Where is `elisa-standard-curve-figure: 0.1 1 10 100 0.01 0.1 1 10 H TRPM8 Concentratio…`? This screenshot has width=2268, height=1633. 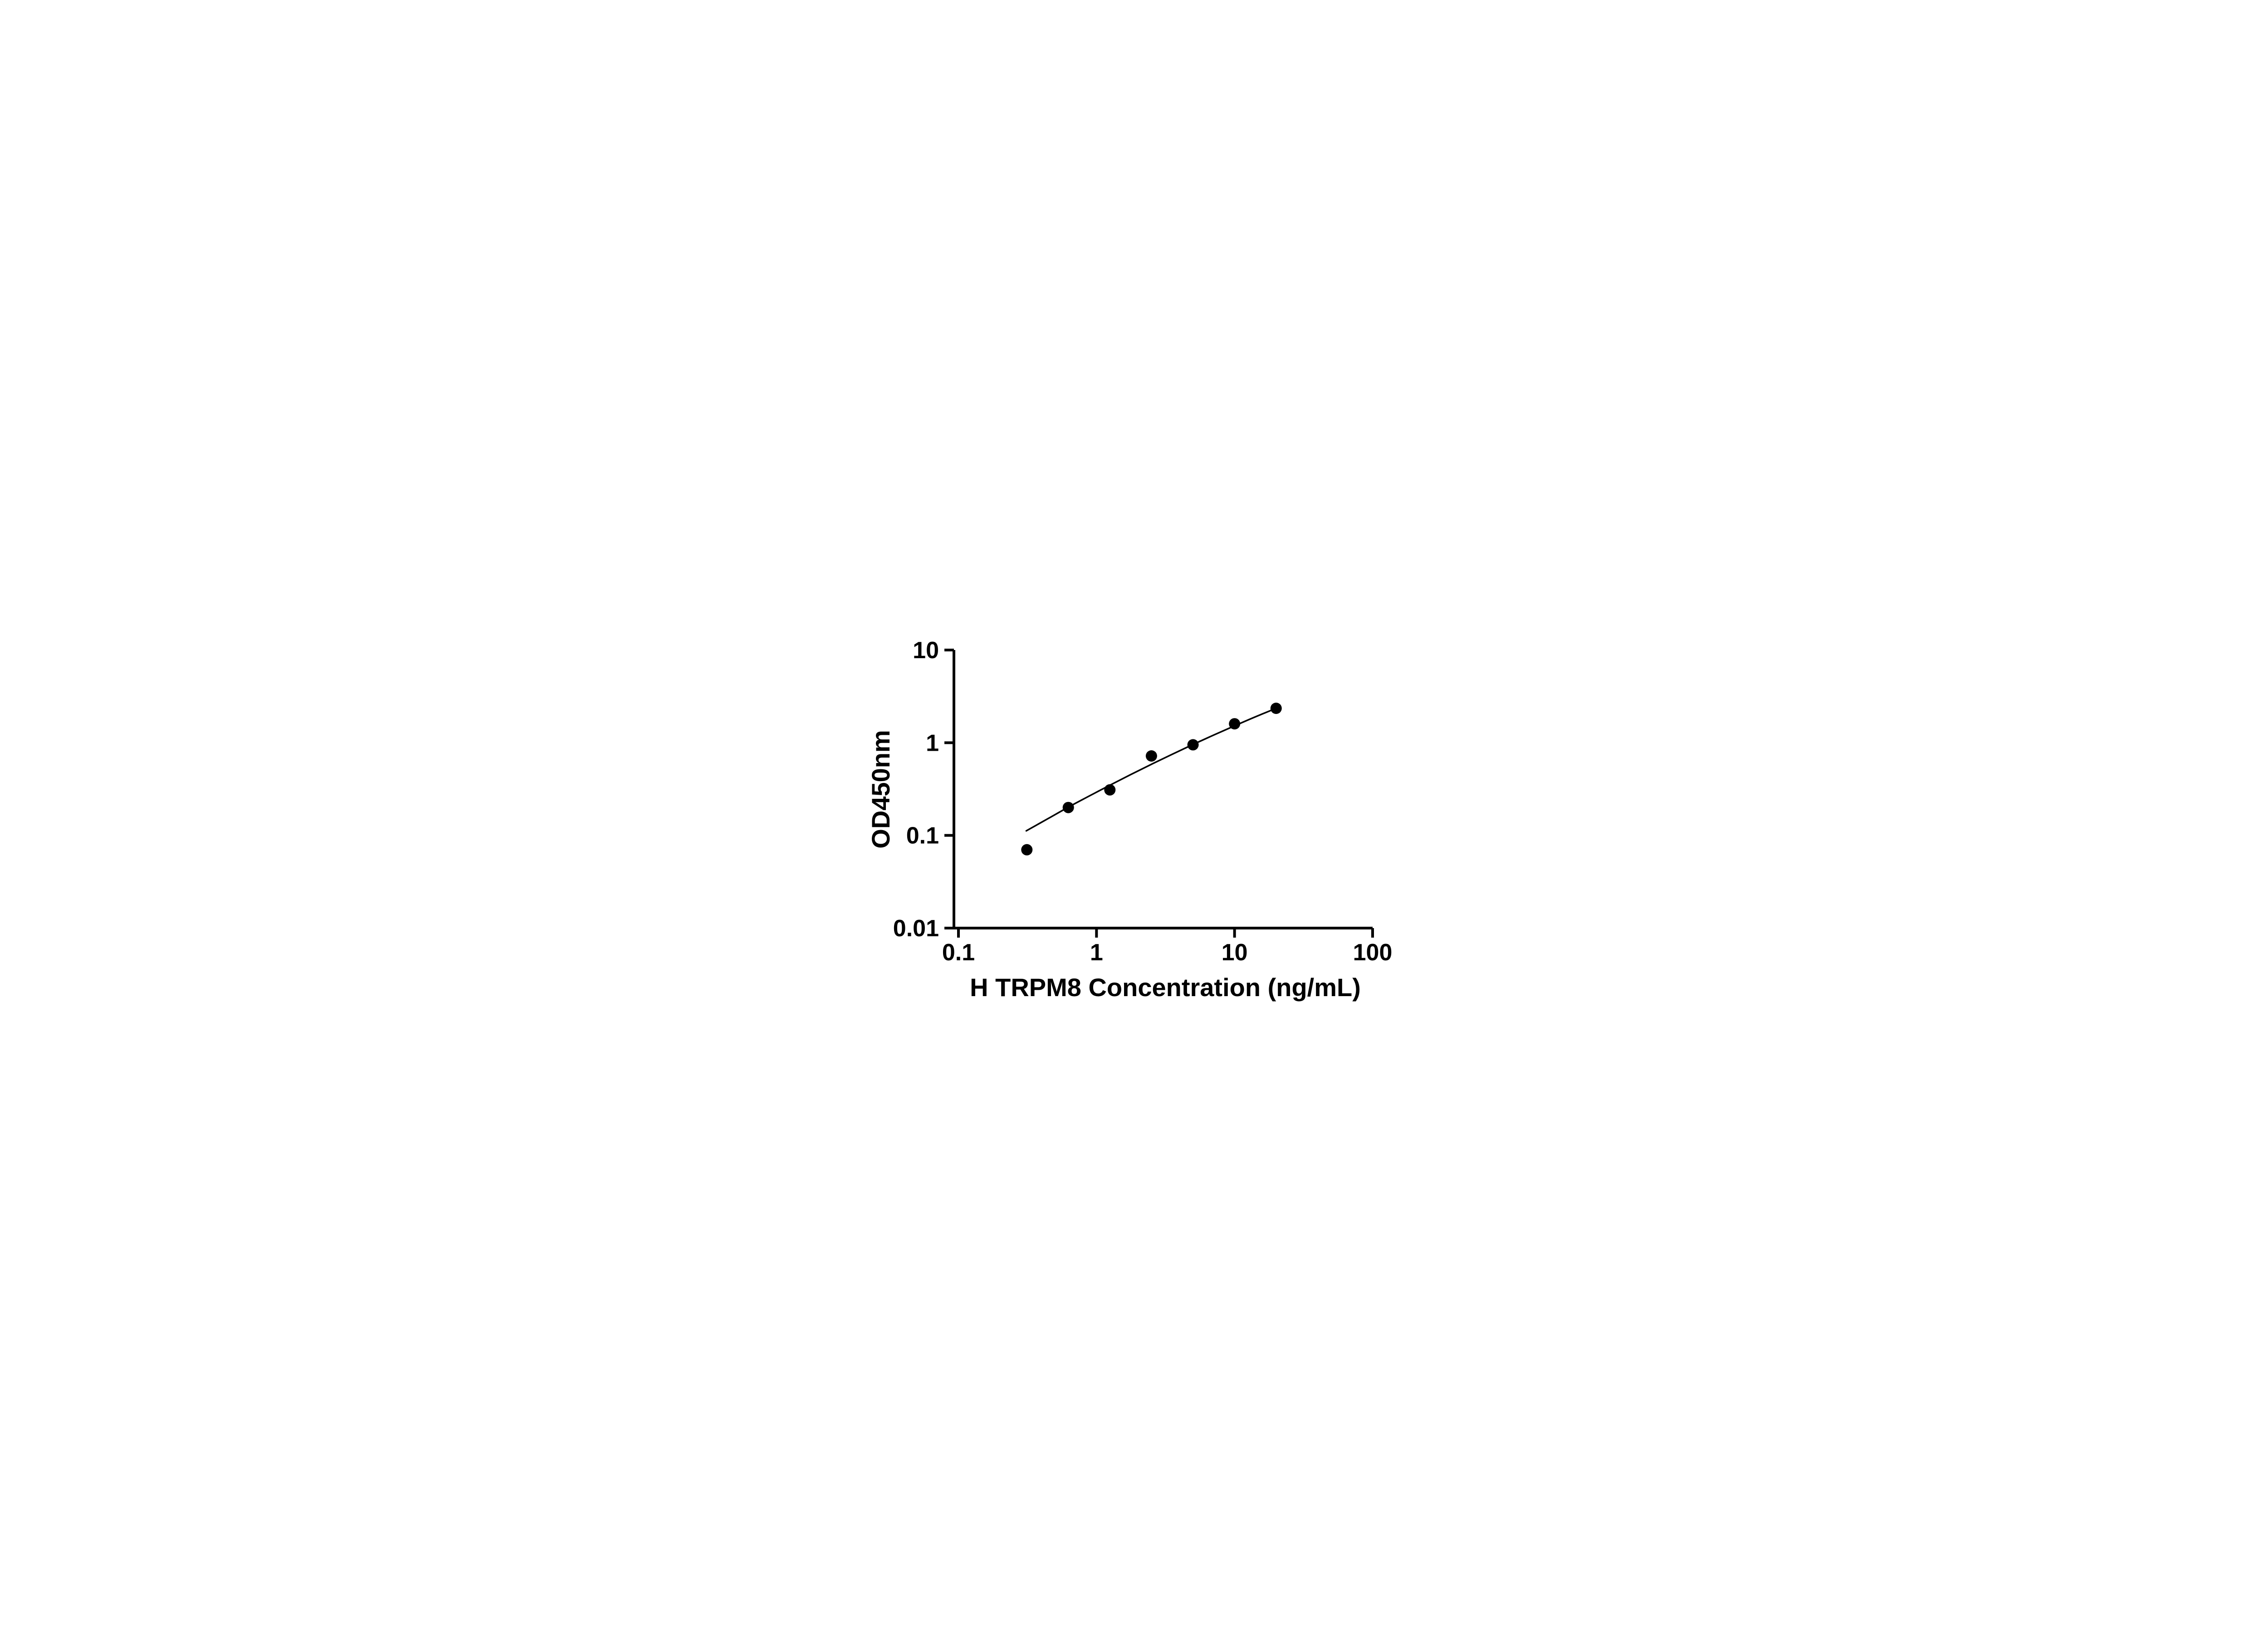 elisa-standard-curve-figure: 0.1 1 10 100 0.01 0.1 1 10 H TRPM8 Concentratio… is located at coordinates (1134, 816).